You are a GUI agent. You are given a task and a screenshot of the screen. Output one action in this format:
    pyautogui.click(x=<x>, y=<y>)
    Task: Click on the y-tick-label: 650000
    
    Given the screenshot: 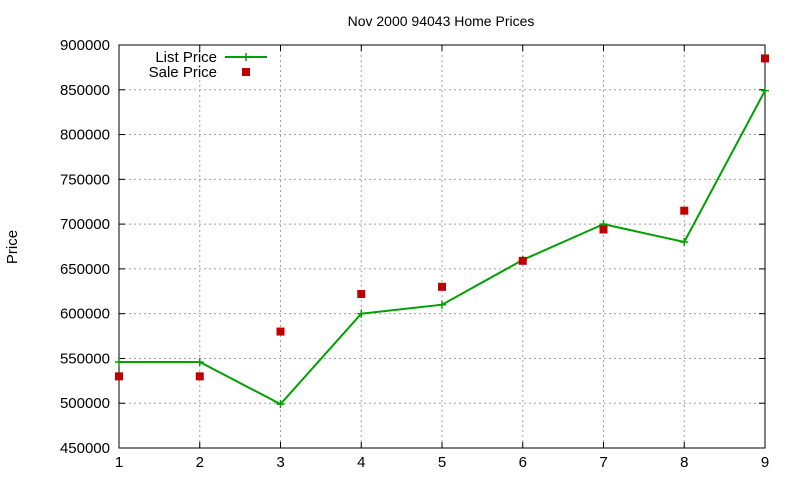 What is the action you would take?
    pyautogui.click(x=85, y=269)
    